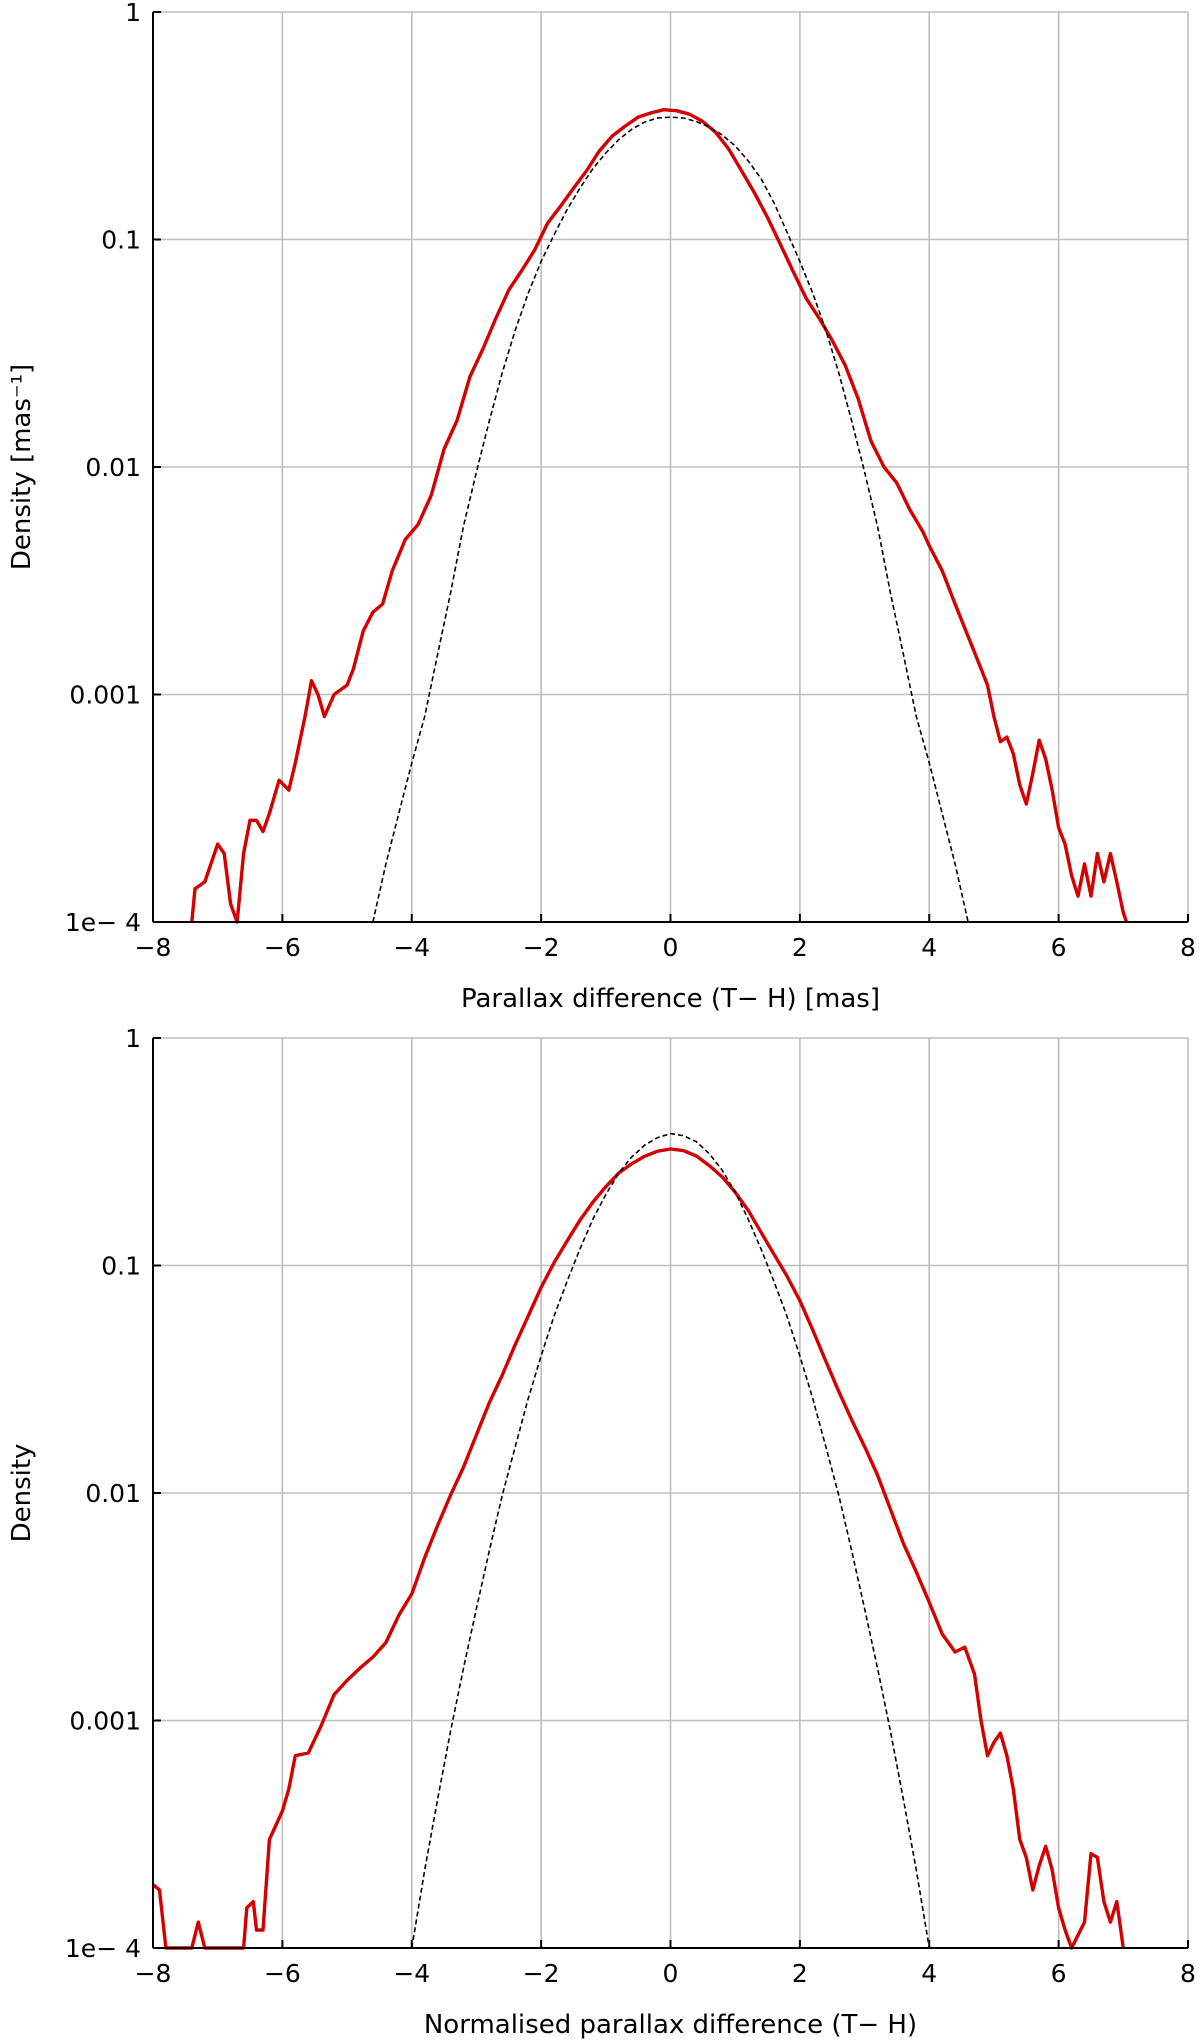 The height and width of the screenshot is (2043, 1200). I want to click on x-axis-title: Normalised parallax difference (T− H), so click(670, 2025).